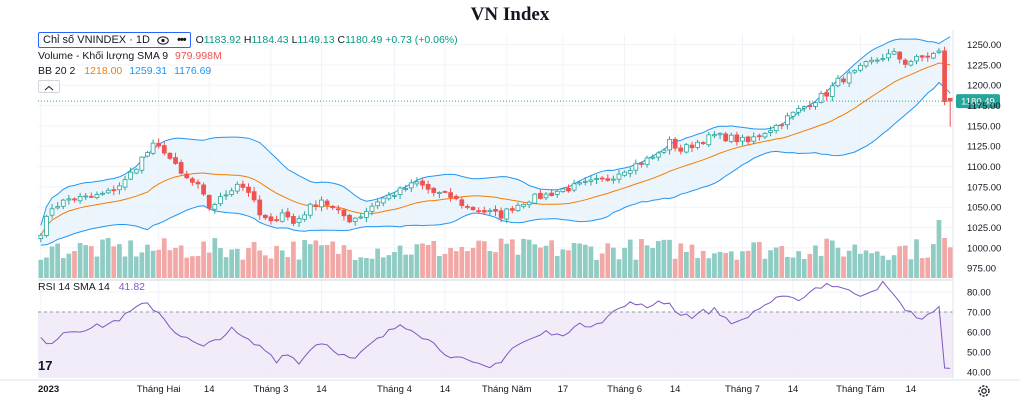  I want to click on time-tick-label: Tháng Hai, so click(159, 389).